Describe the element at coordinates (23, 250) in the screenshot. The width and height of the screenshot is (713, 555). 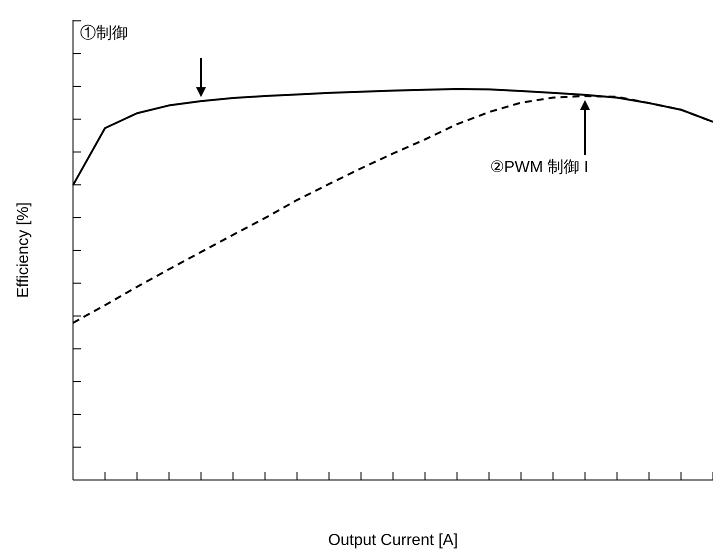
I see `y-axis-title: Efficiency [%]` at that location.